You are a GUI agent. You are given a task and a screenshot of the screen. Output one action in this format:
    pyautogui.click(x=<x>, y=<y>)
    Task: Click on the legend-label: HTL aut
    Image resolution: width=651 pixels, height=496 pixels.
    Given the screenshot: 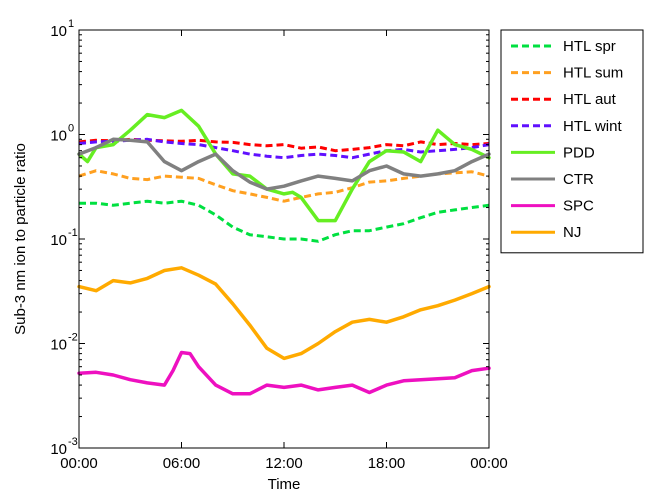 What is the action you would take?
    pyautogui.click(x=590, y=99)
    